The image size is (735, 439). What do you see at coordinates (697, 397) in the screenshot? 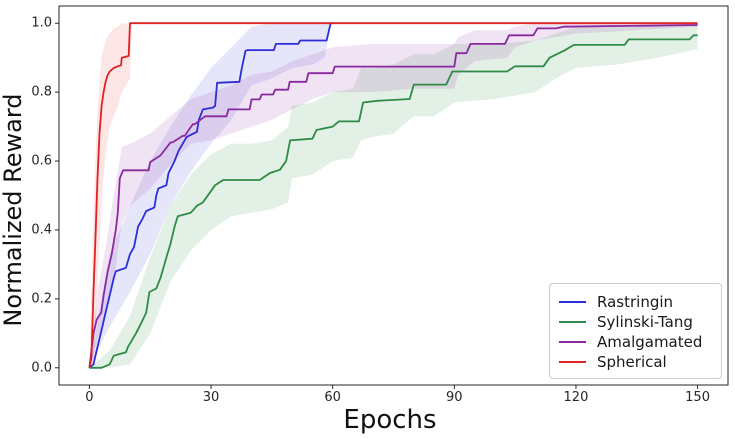
I see `x-tick-label: 150` at bounding box center [697, 397].